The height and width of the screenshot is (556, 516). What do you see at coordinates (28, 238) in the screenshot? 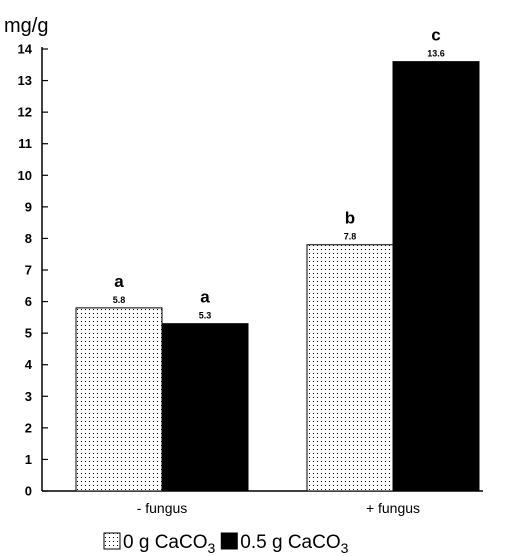
I see `y-tick-label: 8` at bounding box center [28, 238].